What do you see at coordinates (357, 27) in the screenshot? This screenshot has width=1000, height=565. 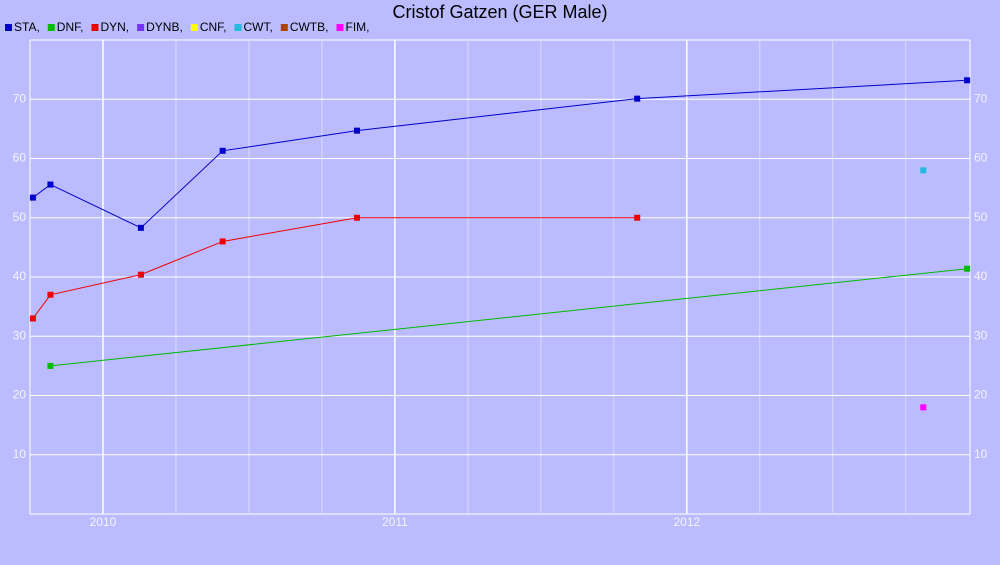 I see `legend-label: FIM,` at bounding box center [357, 27].